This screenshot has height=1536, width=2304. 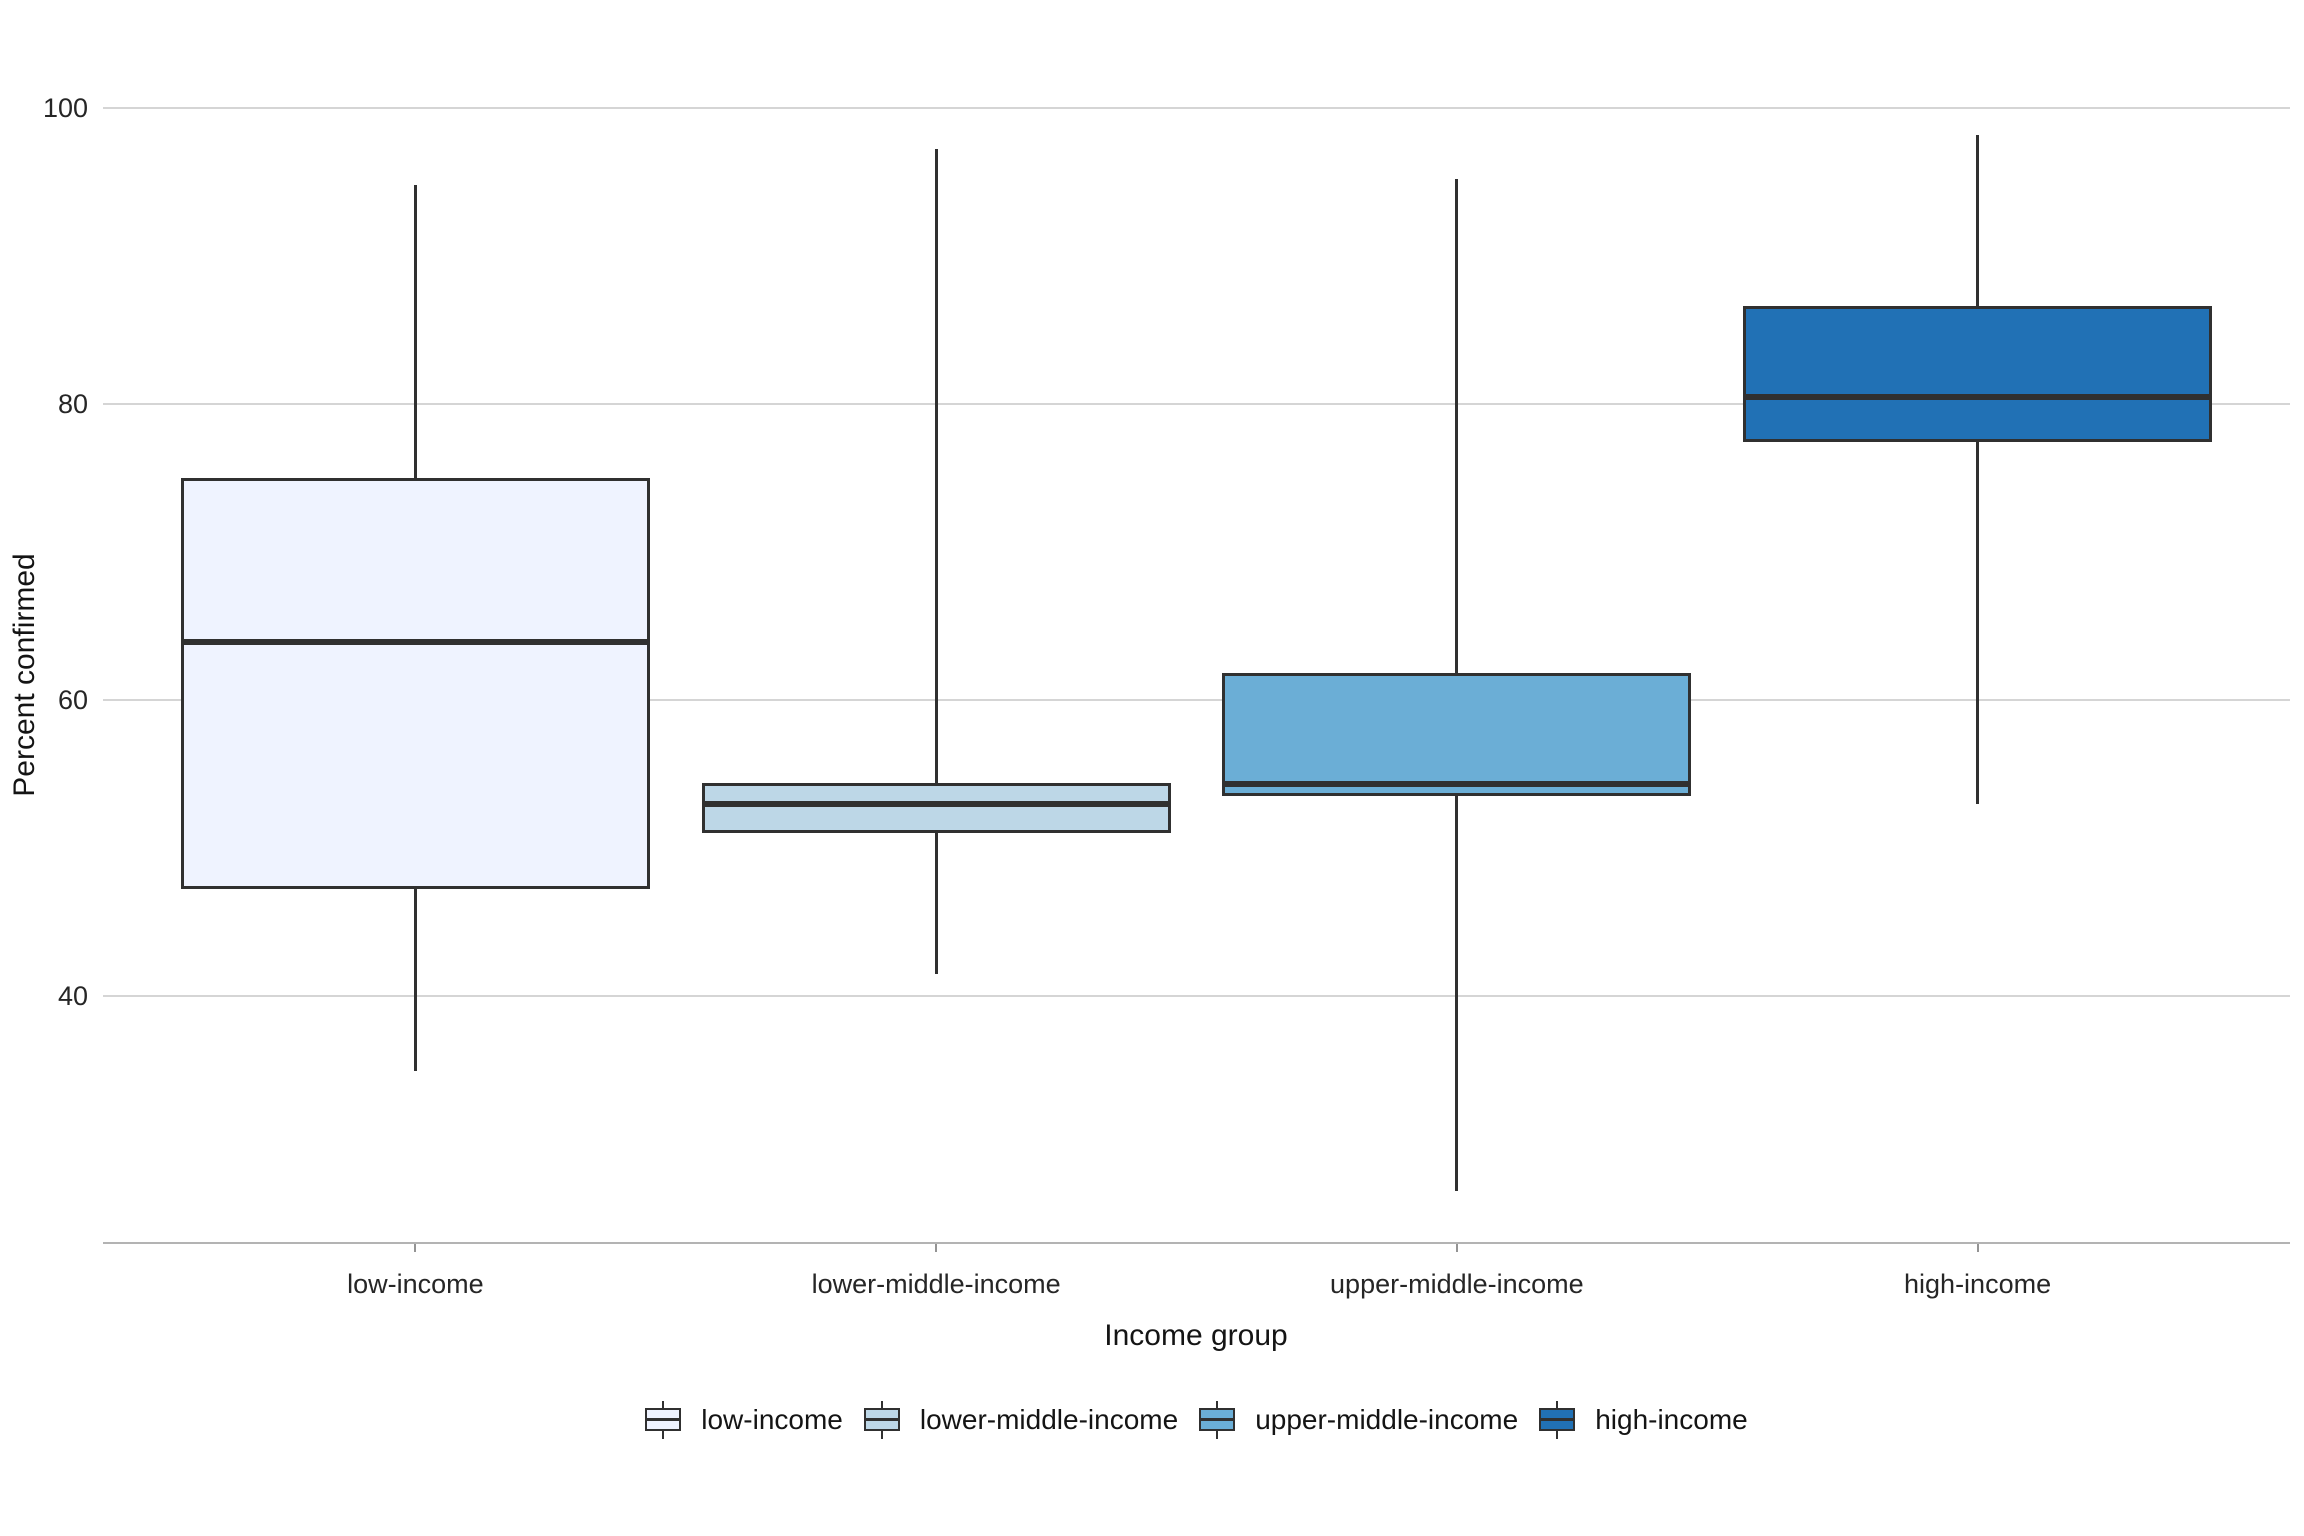 I want to click on legend-item-low-income: low-income, so click(x=744, y=1420).